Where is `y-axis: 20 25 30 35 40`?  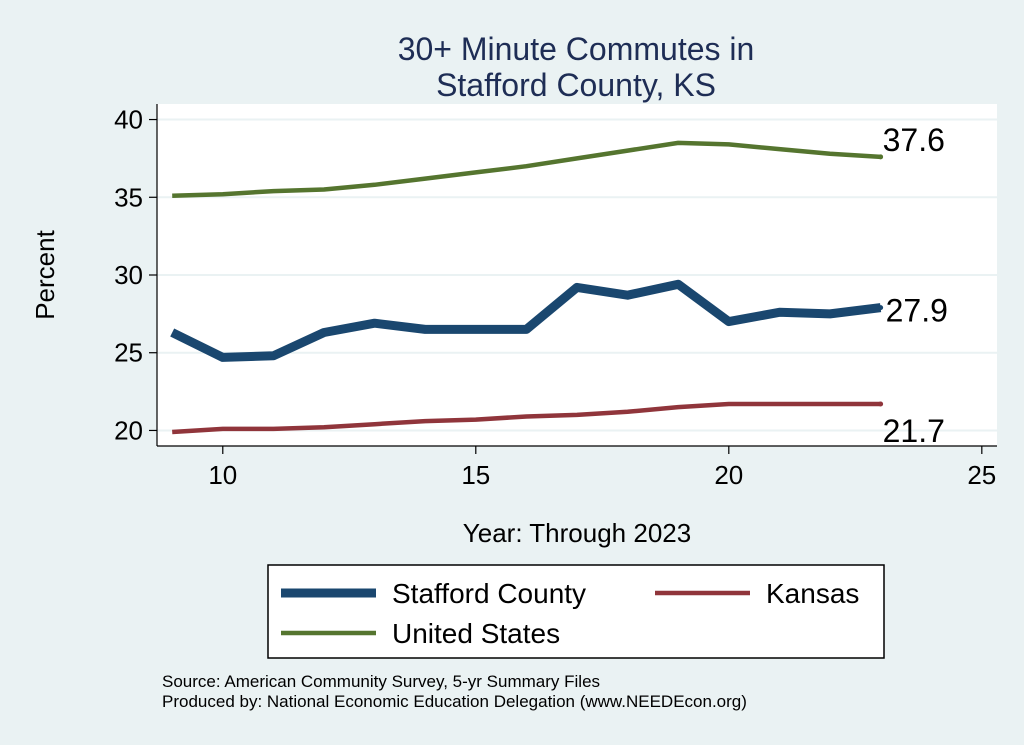 y-axis: 20 25 30 35 40 is located at coordinates (136, 275).